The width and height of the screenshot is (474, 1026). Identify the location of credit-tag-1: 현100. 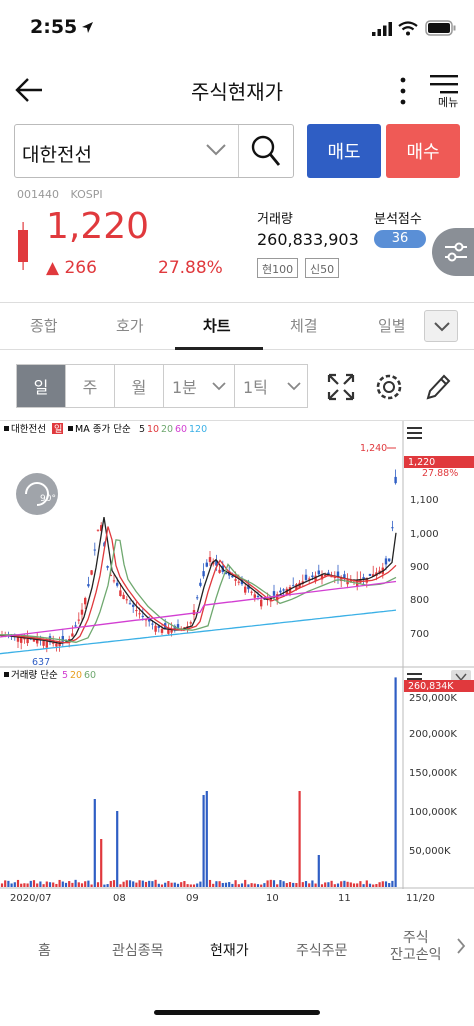
(278, 268).